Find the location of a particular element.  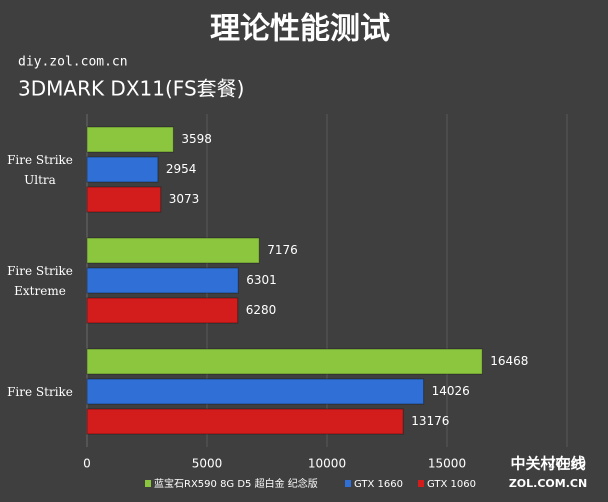

value-label: 13176 is located at coordinates (430, 421).